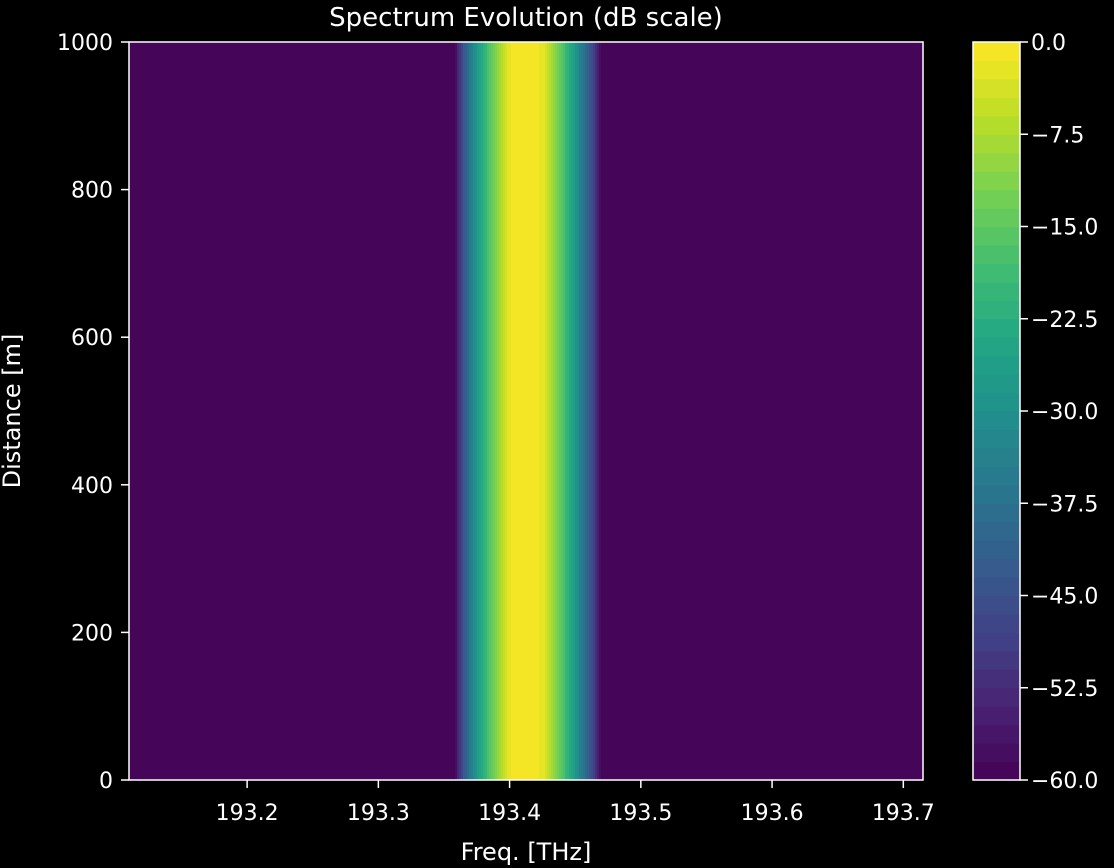 The image size is (1114, 868). Describe the element at coordinates (575, 803) in the screenshot. I see `x-axis: 193.2 193.3 193.4 193.5 193.6 193.7` at that location.